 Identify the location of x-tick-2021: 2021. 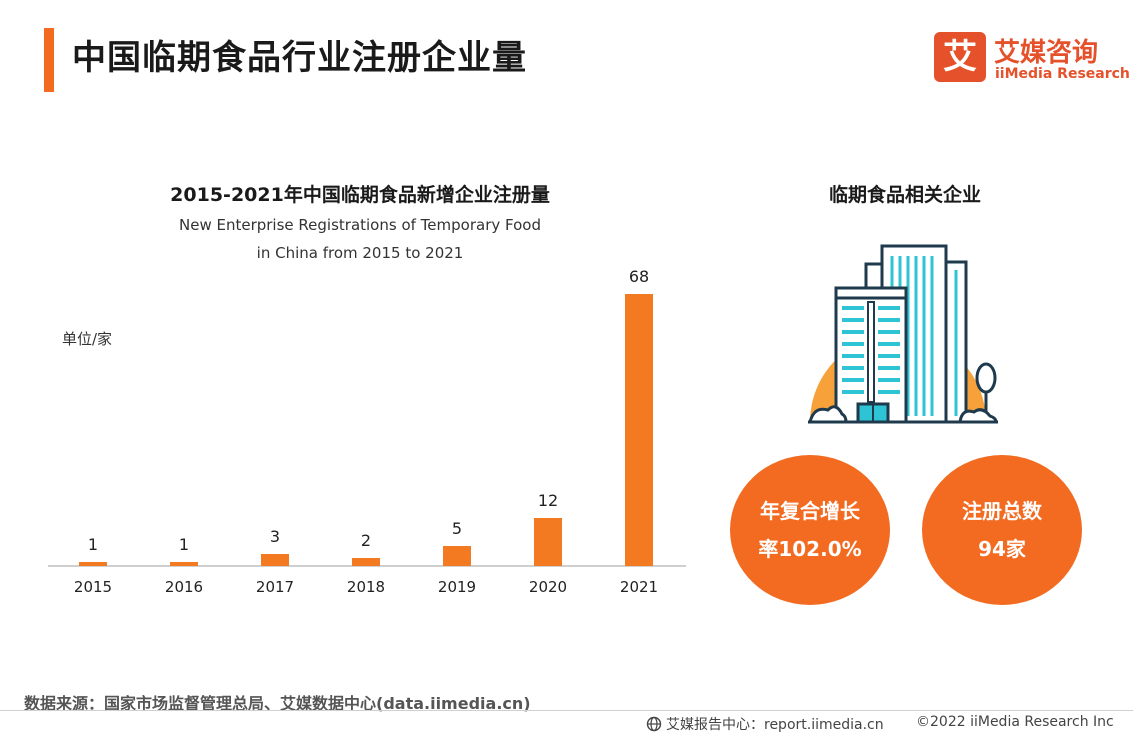
(639, 587).